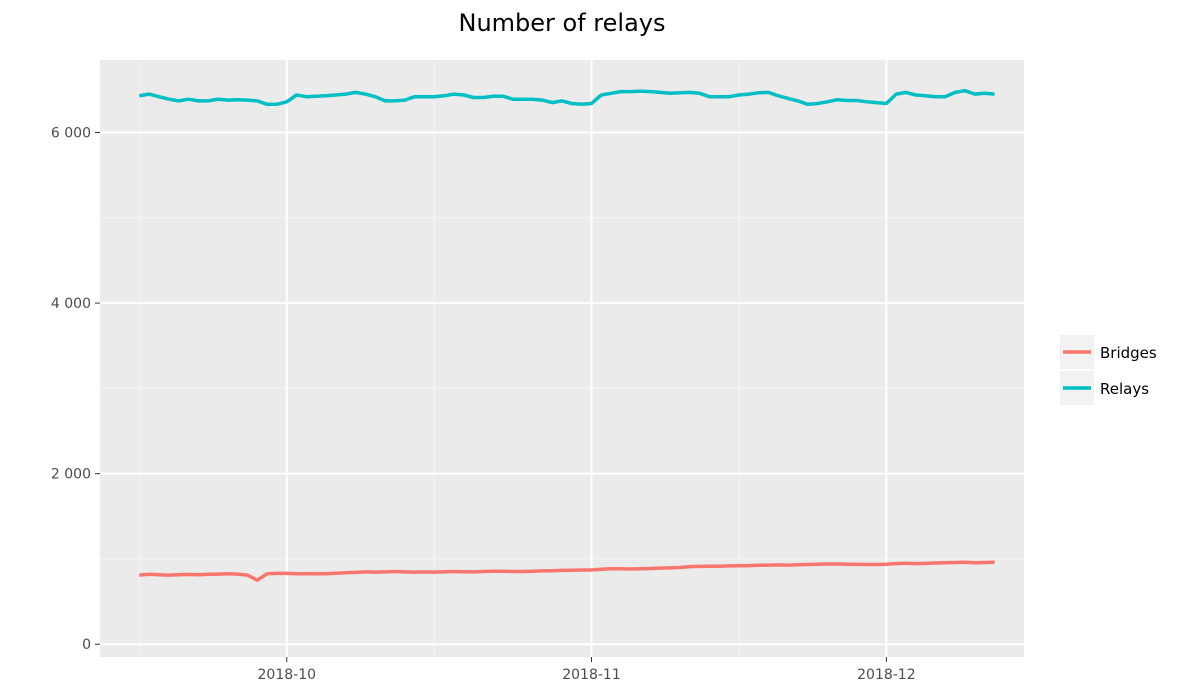 This screenshot has height=700, width=1200. What do you see at coordinates (75, 389) in the screenshot?
I see `y-axis: 0 2 000 4 000 6 000` at bounding box center [75, 389].